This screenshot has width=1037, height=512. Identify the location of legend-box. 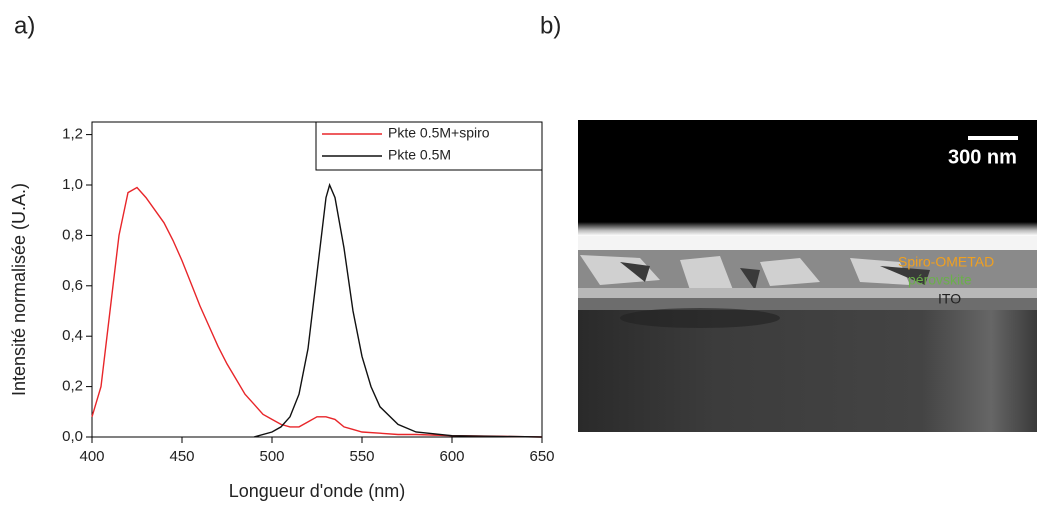
(429, 146).